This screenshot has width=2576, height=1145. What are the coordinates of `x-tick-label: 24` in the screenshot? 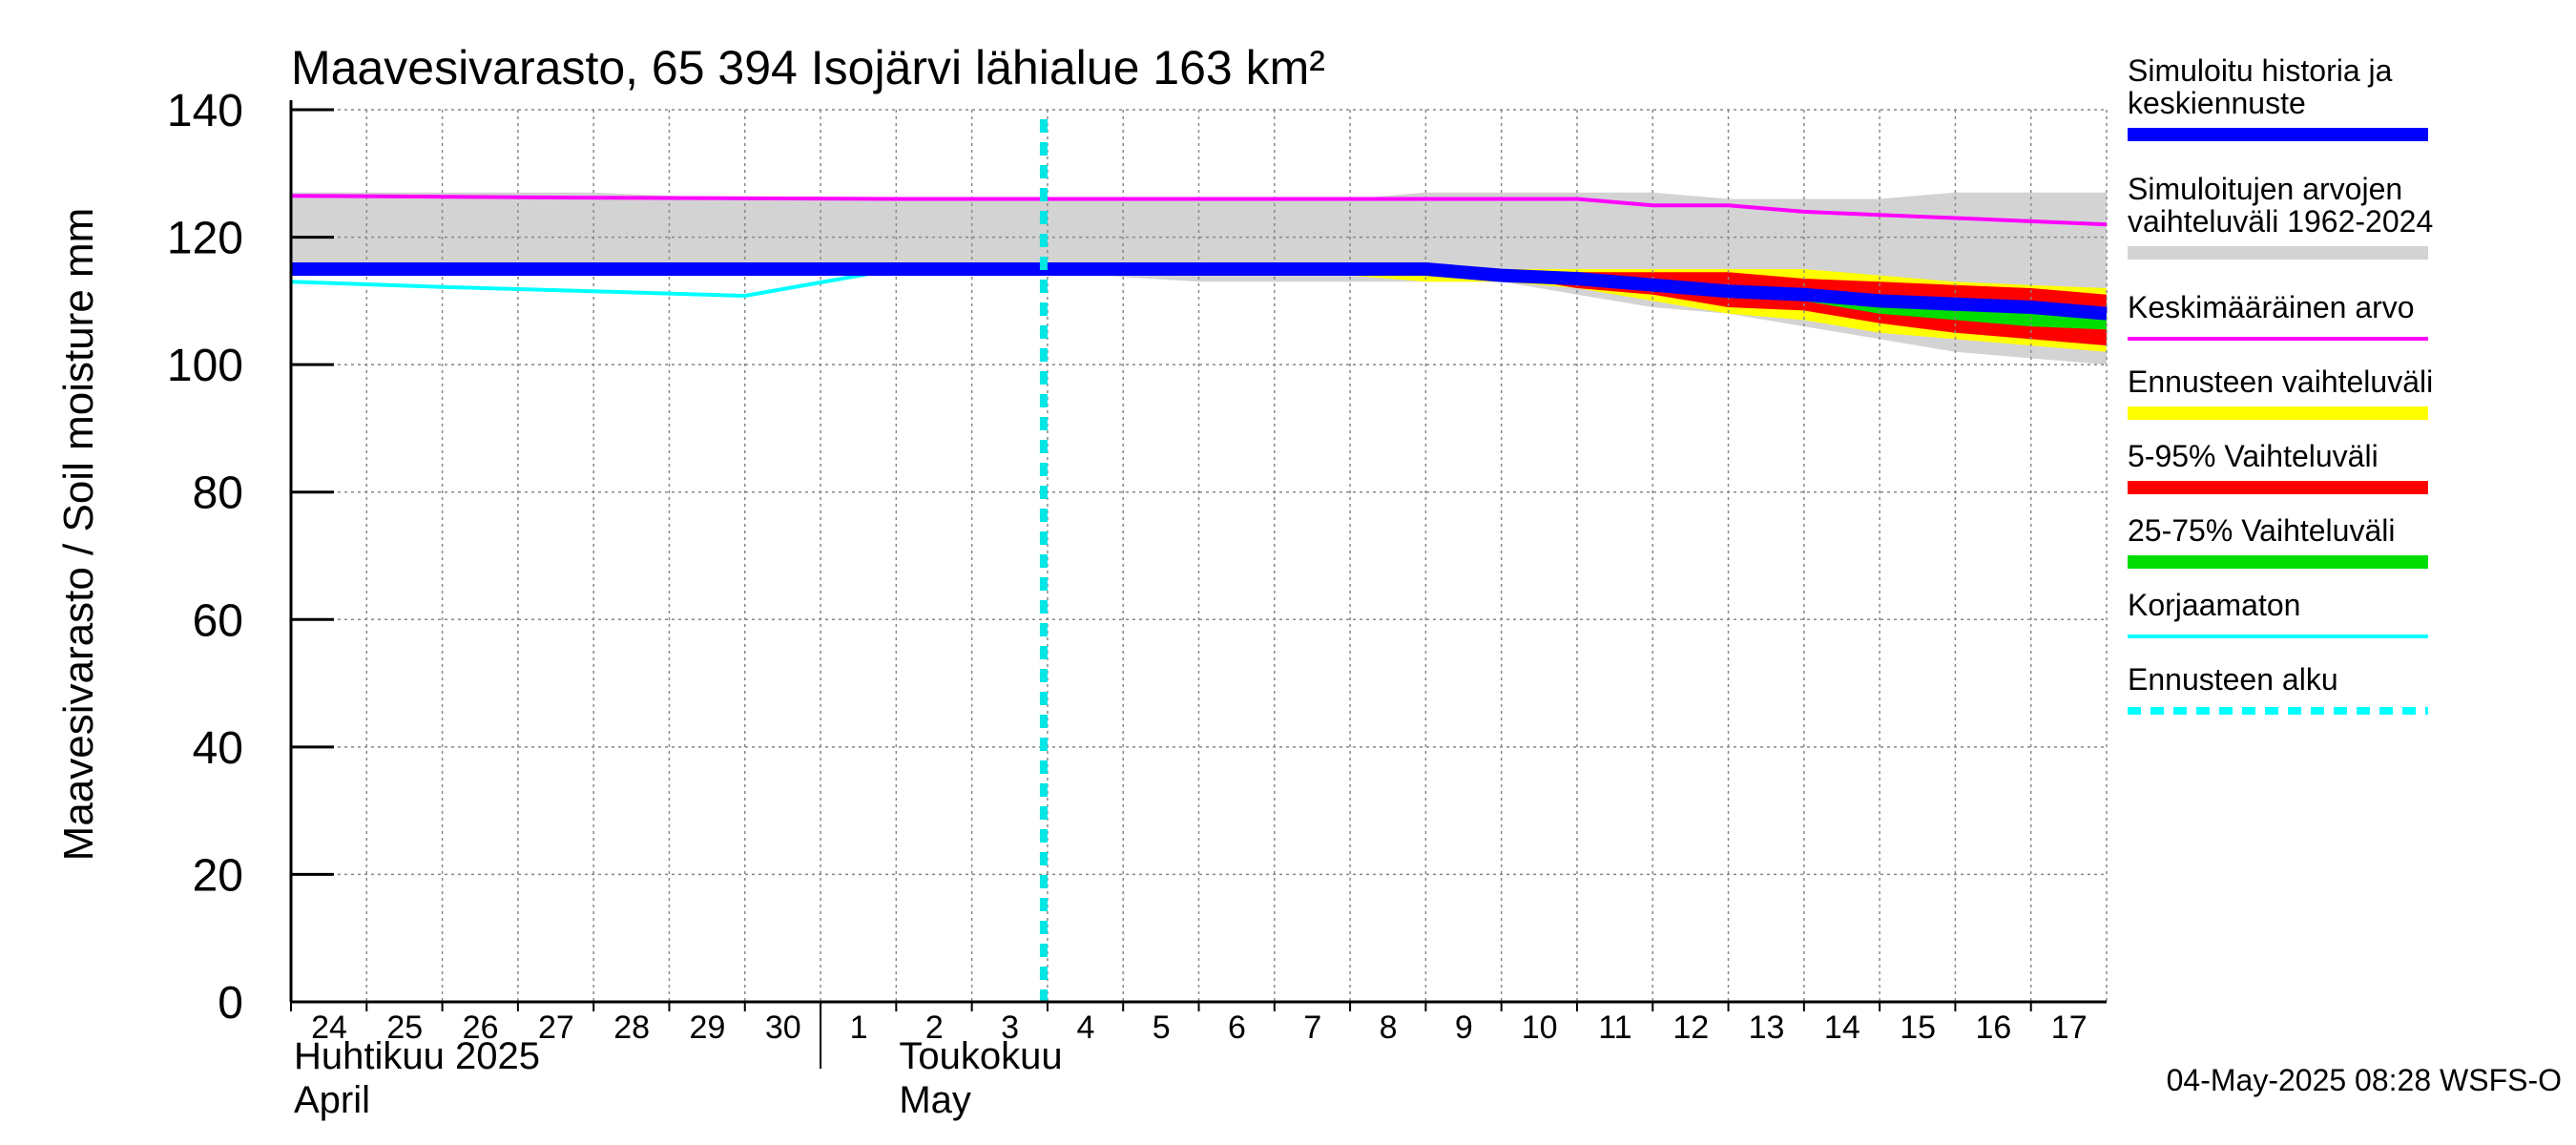 It's located at (329, 1028).